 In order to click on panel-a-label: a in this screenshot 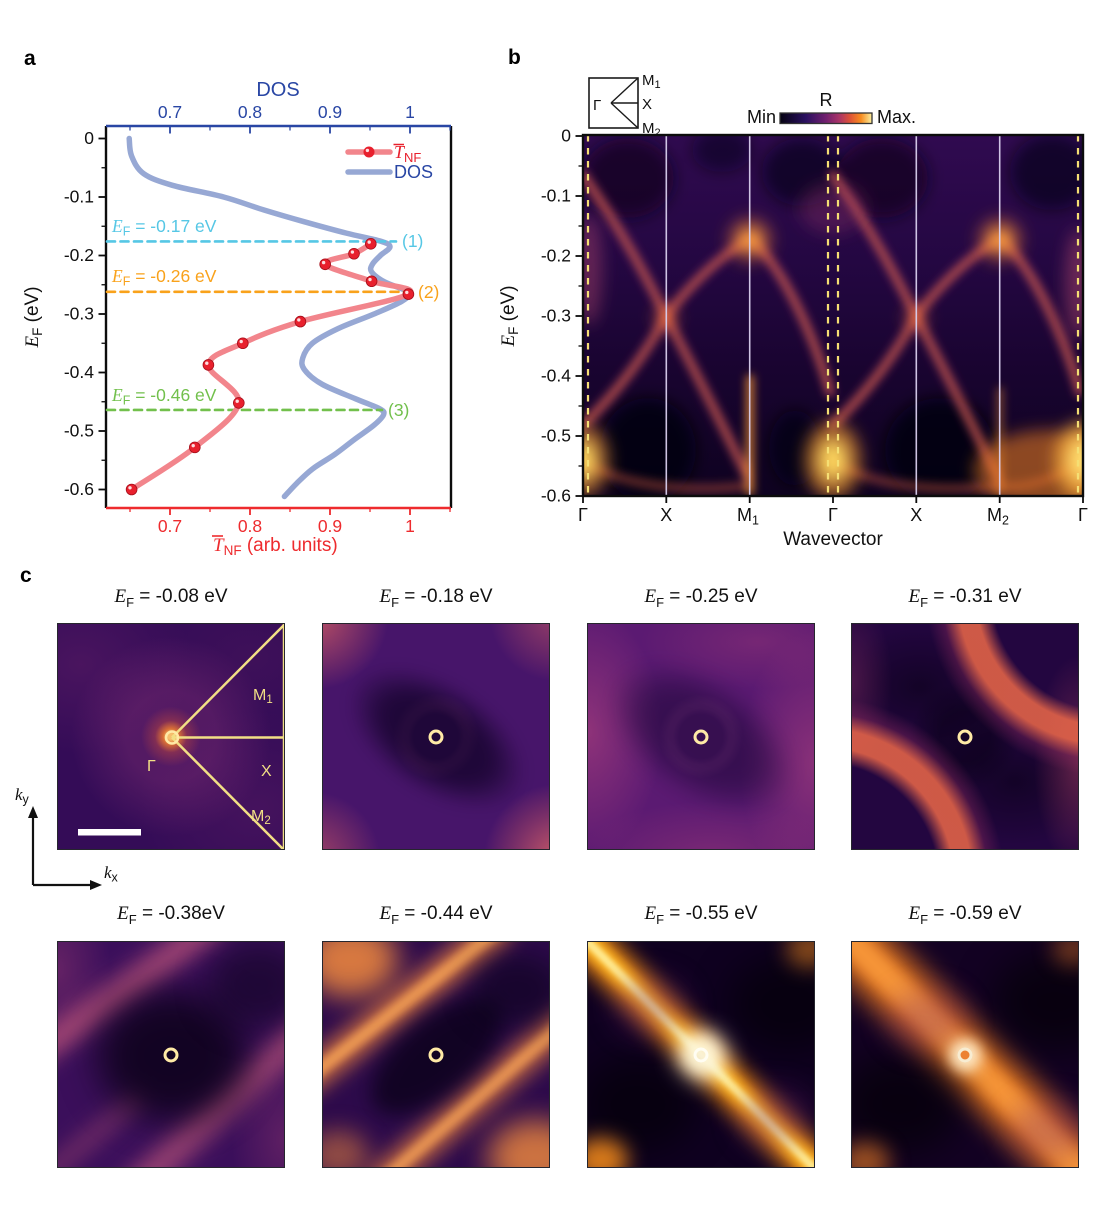, I will do `click(30, 58)`.